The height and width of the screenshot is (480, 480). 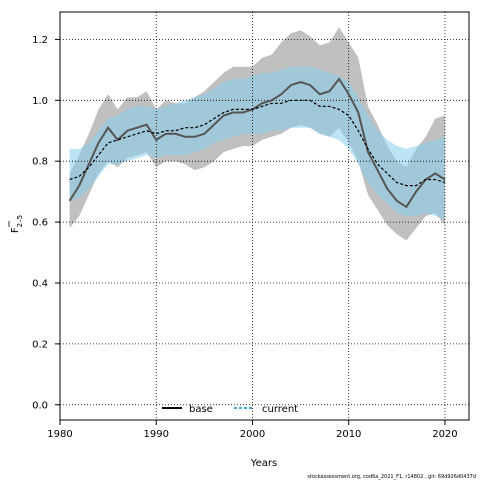 I want to click on y-tick-label: 0.4, so click(x=40, y=283).